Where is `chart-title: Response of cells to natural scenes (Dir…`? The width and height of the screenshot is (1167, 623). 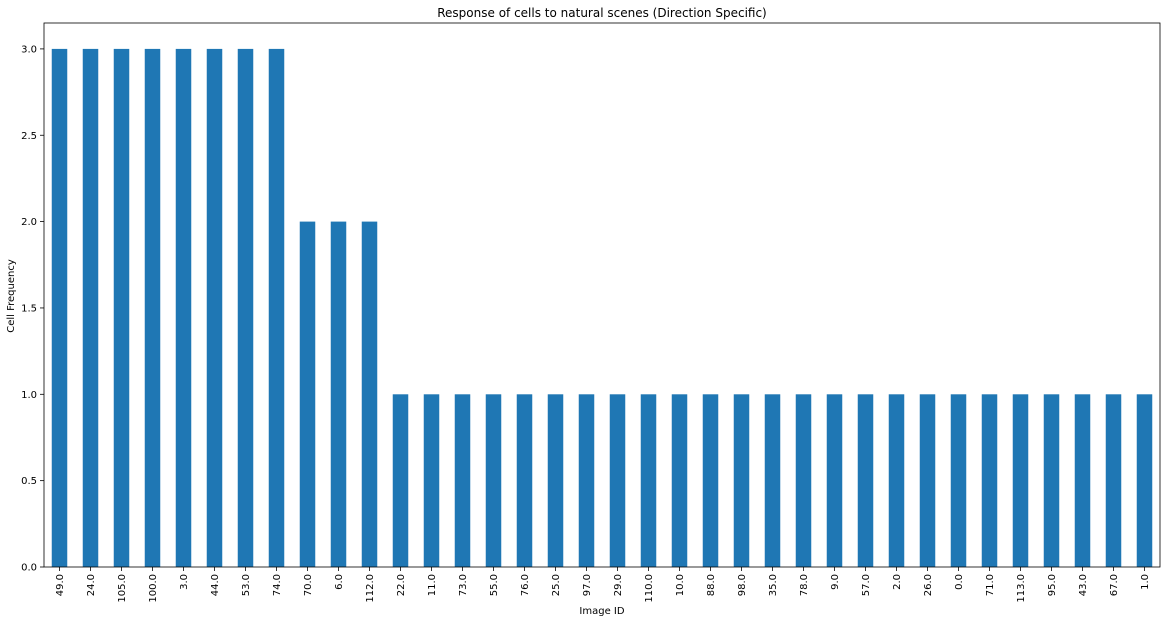 chart-title: Response of cells to natural scenes (Dir… is located at coordinates (602, 13).